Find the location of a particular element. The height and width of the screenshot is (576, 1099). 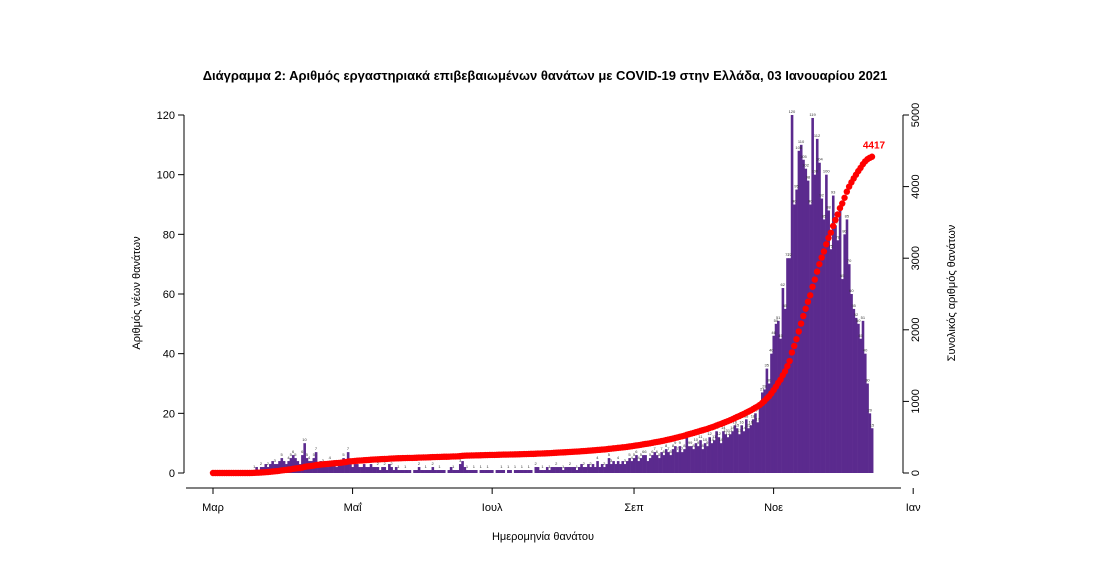

bar-value-label: 104 is located at coordinates (819, 159).